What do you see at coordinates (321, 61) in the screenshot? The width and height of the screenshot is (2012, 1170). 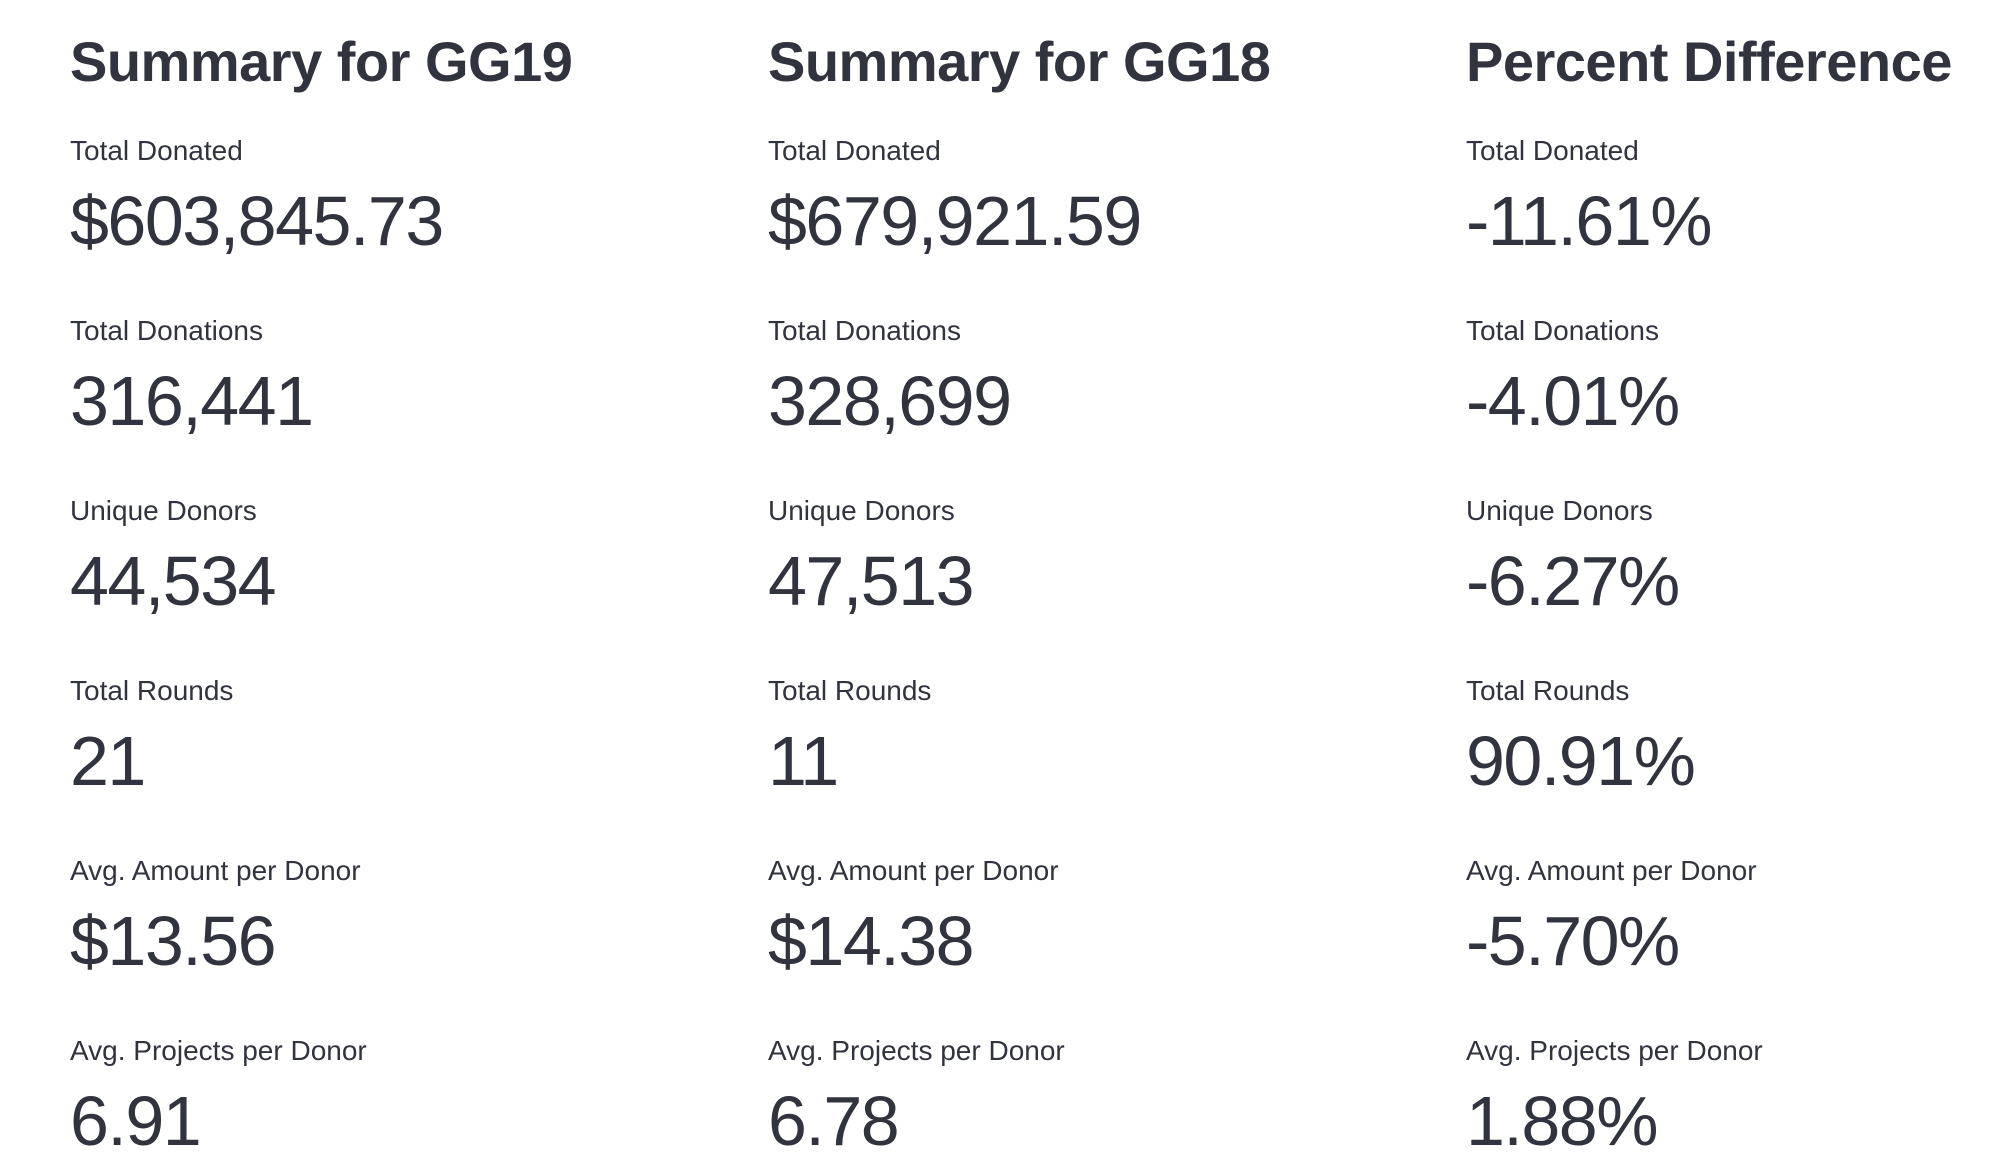 I see `column-title-gg19: Summary for GG19` at bounding box center [321, 61].